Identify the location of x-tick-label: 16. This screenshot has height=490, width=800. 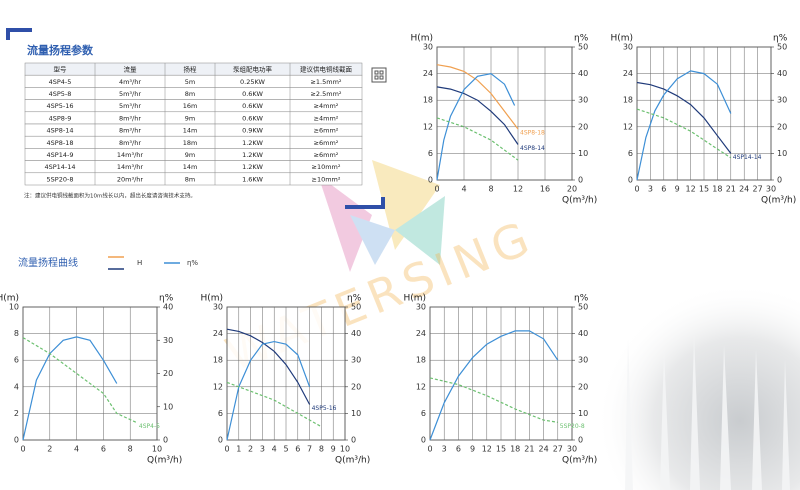
(545, 189).